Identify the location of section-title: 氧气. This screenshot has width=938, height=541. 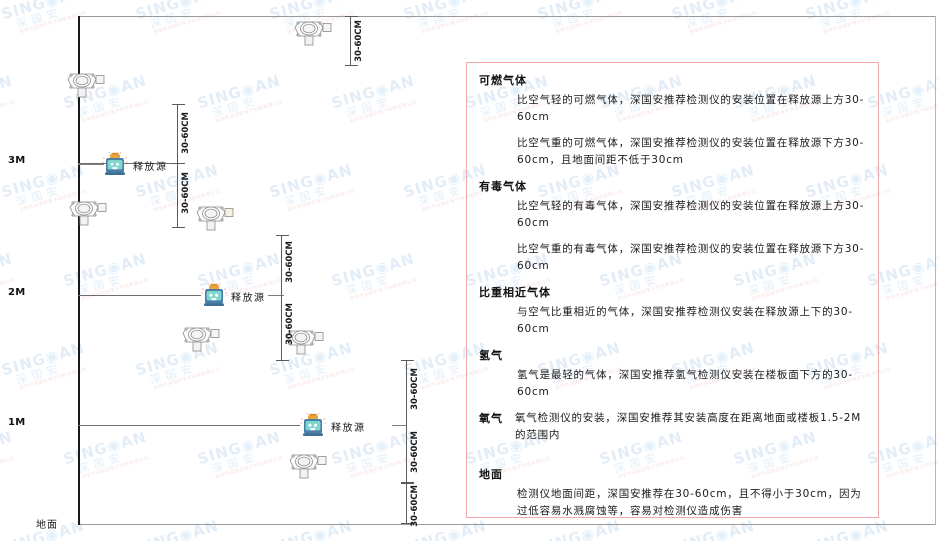
(491, 418).